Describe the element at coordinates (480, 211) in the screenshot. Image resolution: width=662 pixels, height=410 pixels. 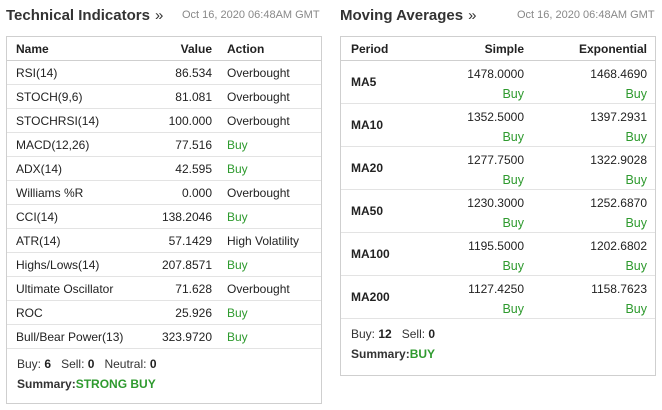
I see `ma-simple-cell: 1230.3000 Buy` at that location.